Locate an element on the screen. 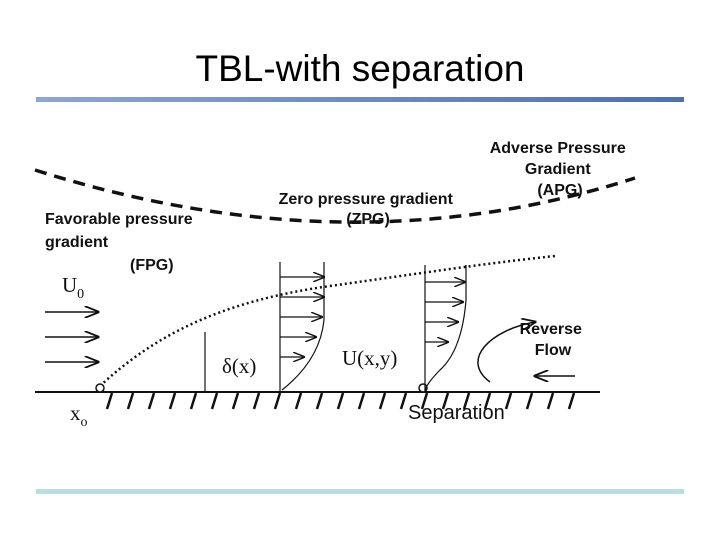 This screenshot has width=720, height=540. apg-line: (APG) is located at coordinates (559, 190).